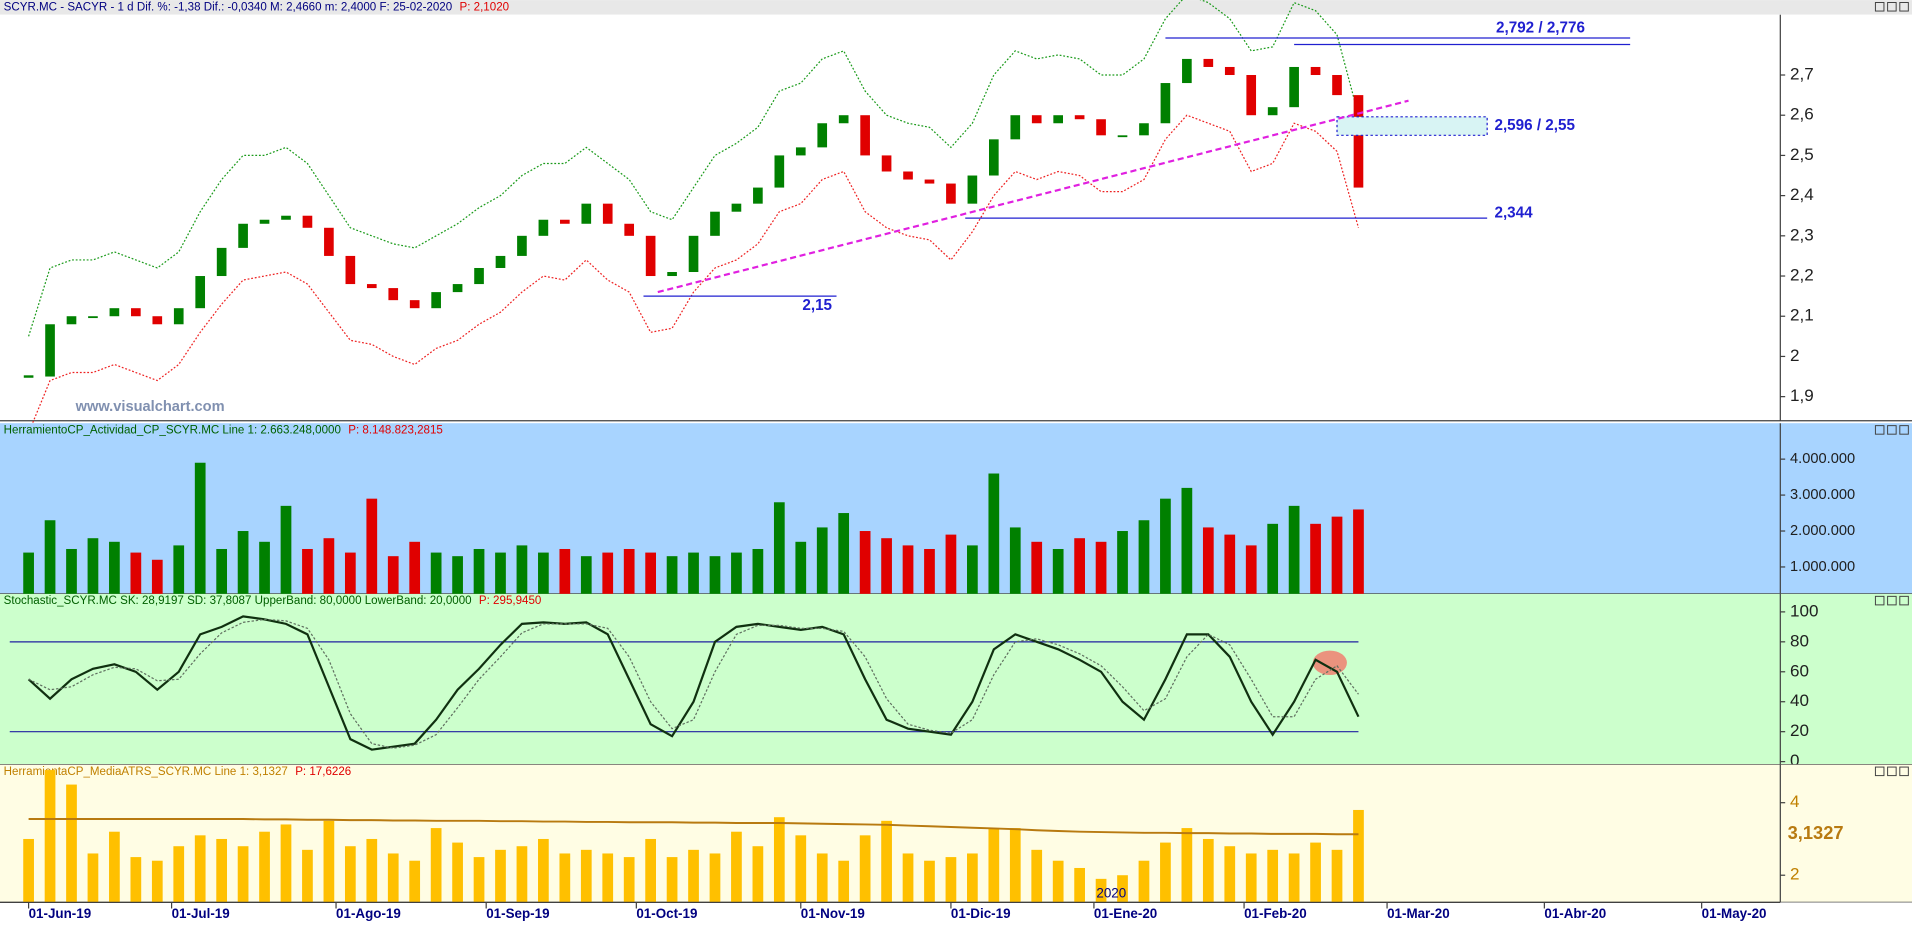 Image resolution: width=1912 pixels, height=927 pixels. Describe the element at coordinates (693, 683) in the screenshot. I see `stochastic-line` at that location.